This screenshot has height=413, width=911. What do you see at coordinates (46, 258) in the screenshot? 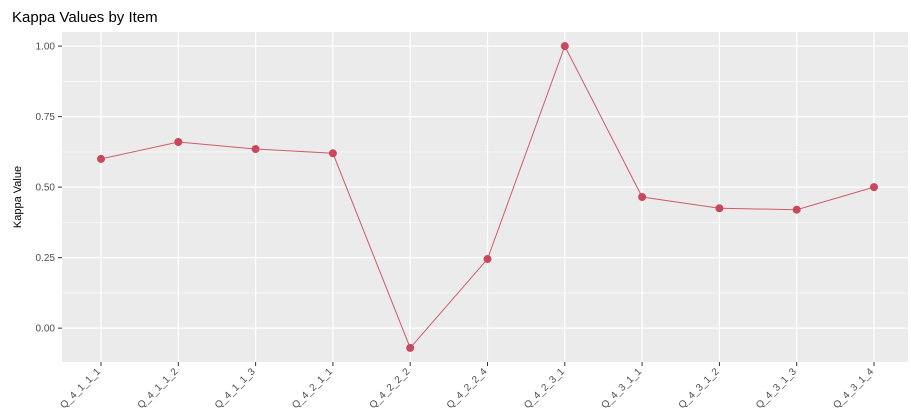
I see `y-tick-label: 0.25` at bounding box center [46, 258].